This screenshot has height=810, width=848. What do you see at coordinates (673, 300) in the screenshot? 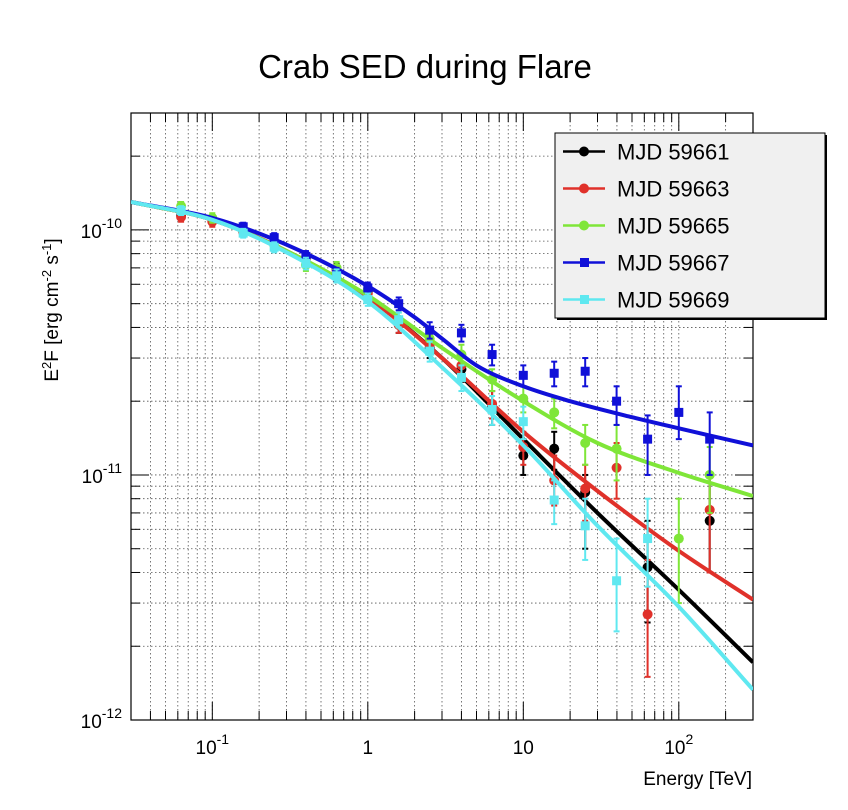
I see `legend-label: MJD 59669` at bounding box center [673, 300].